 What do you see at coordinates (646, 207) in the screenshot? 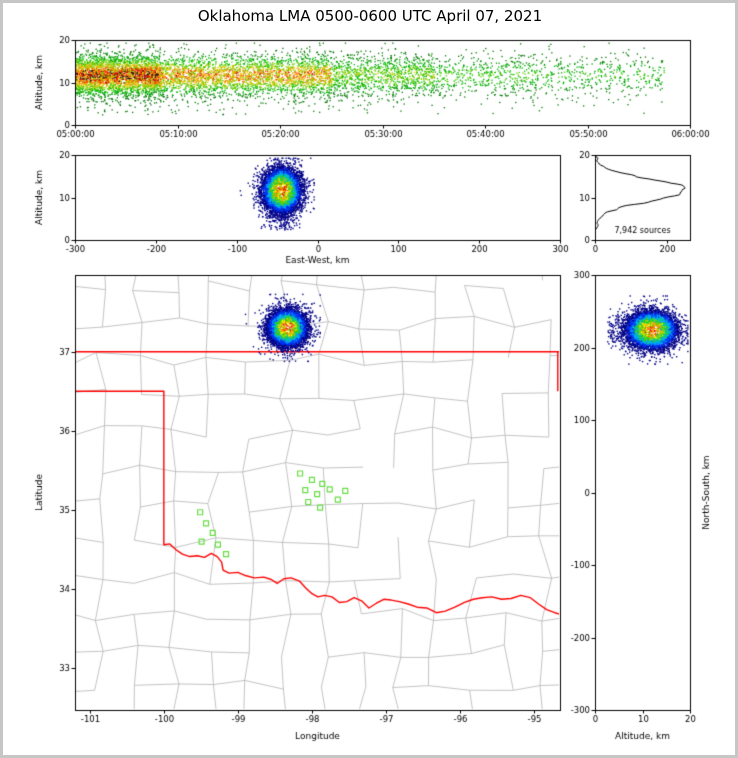
I see `altitude-histogram-panel` at bounding box center [646, 207].